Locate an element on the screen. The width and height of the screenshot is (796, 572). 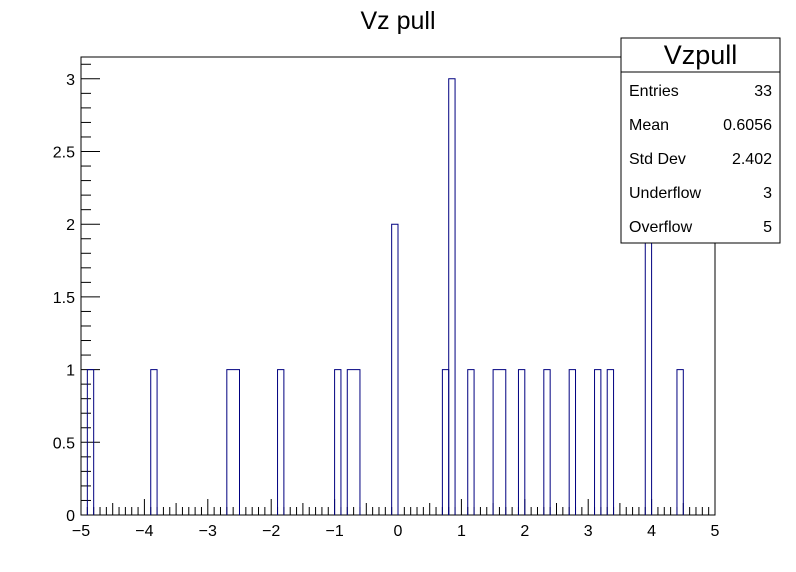
stats-mean-value: 0.6056 is located at coordinates (747, 125).